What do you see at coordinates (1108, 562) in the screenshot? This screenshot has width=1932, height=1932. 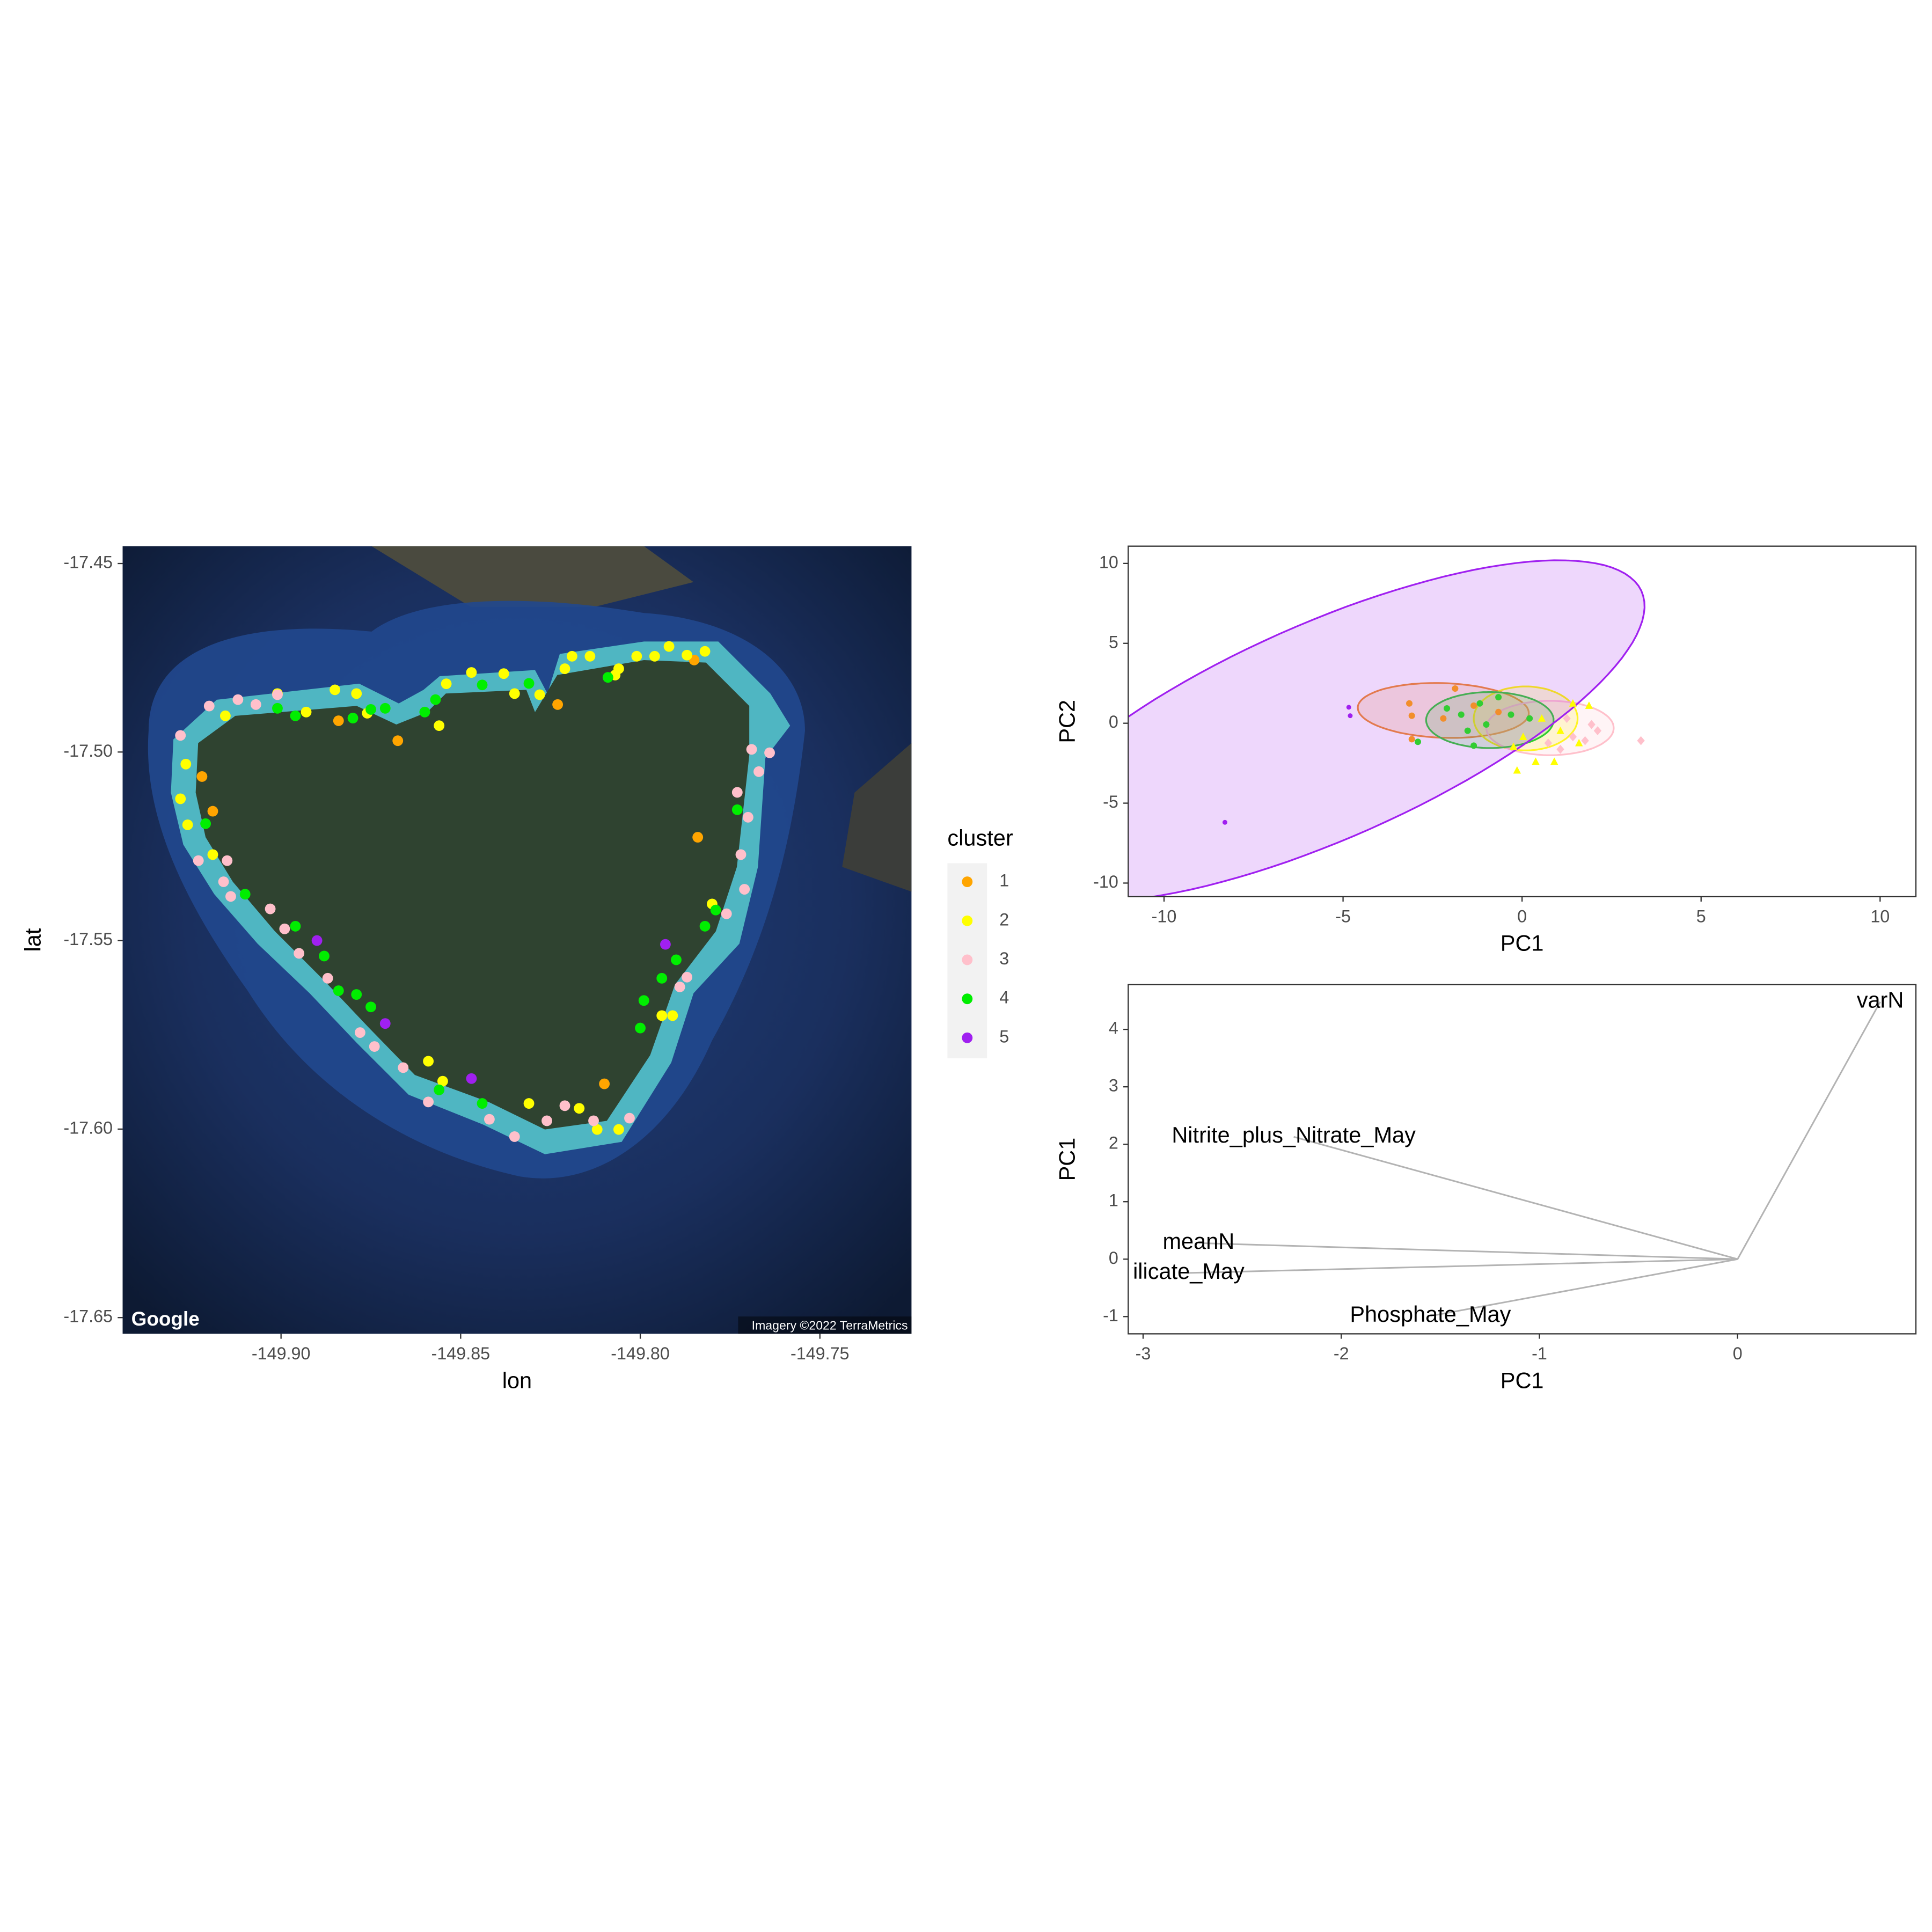 I see `y-tick-label: 10` at bounding box center [1108, 562].